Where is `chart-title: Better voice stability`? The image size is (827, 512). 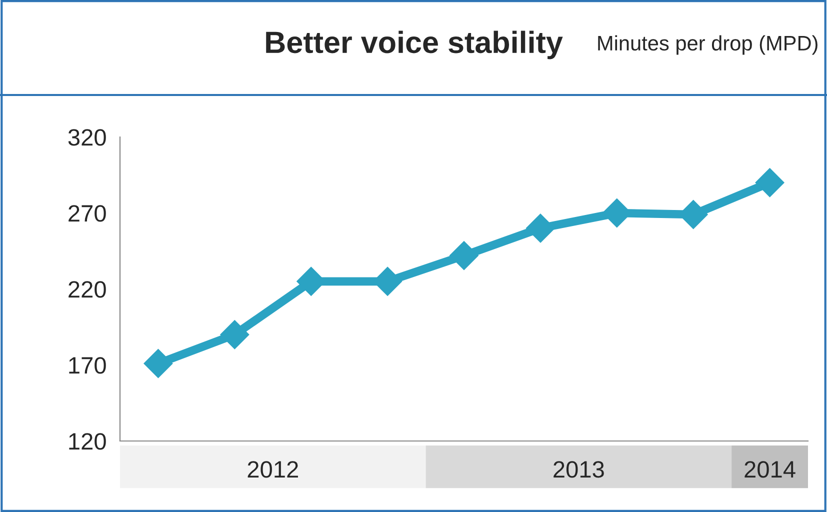 chart-title: Better voice stability is located at coordinates (414, 45).